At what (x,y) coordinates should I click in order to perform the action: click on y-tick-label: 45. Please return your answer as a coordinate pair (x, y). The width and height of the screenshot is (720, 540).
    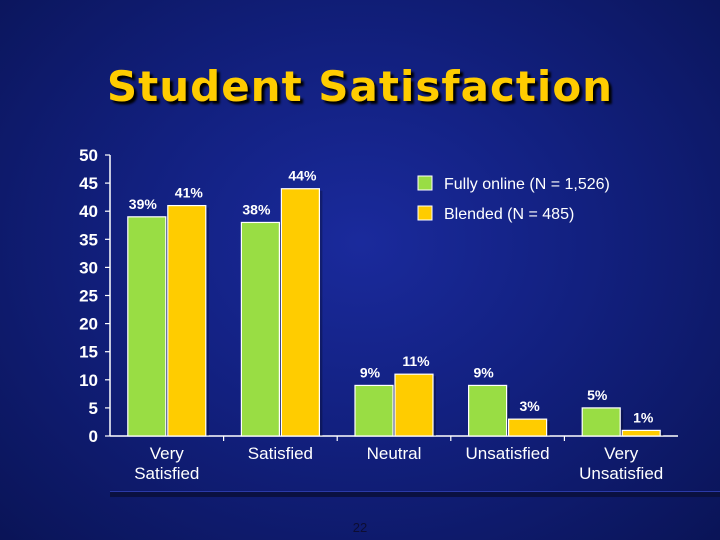
    Looking at the image, I should click on (88, 183).